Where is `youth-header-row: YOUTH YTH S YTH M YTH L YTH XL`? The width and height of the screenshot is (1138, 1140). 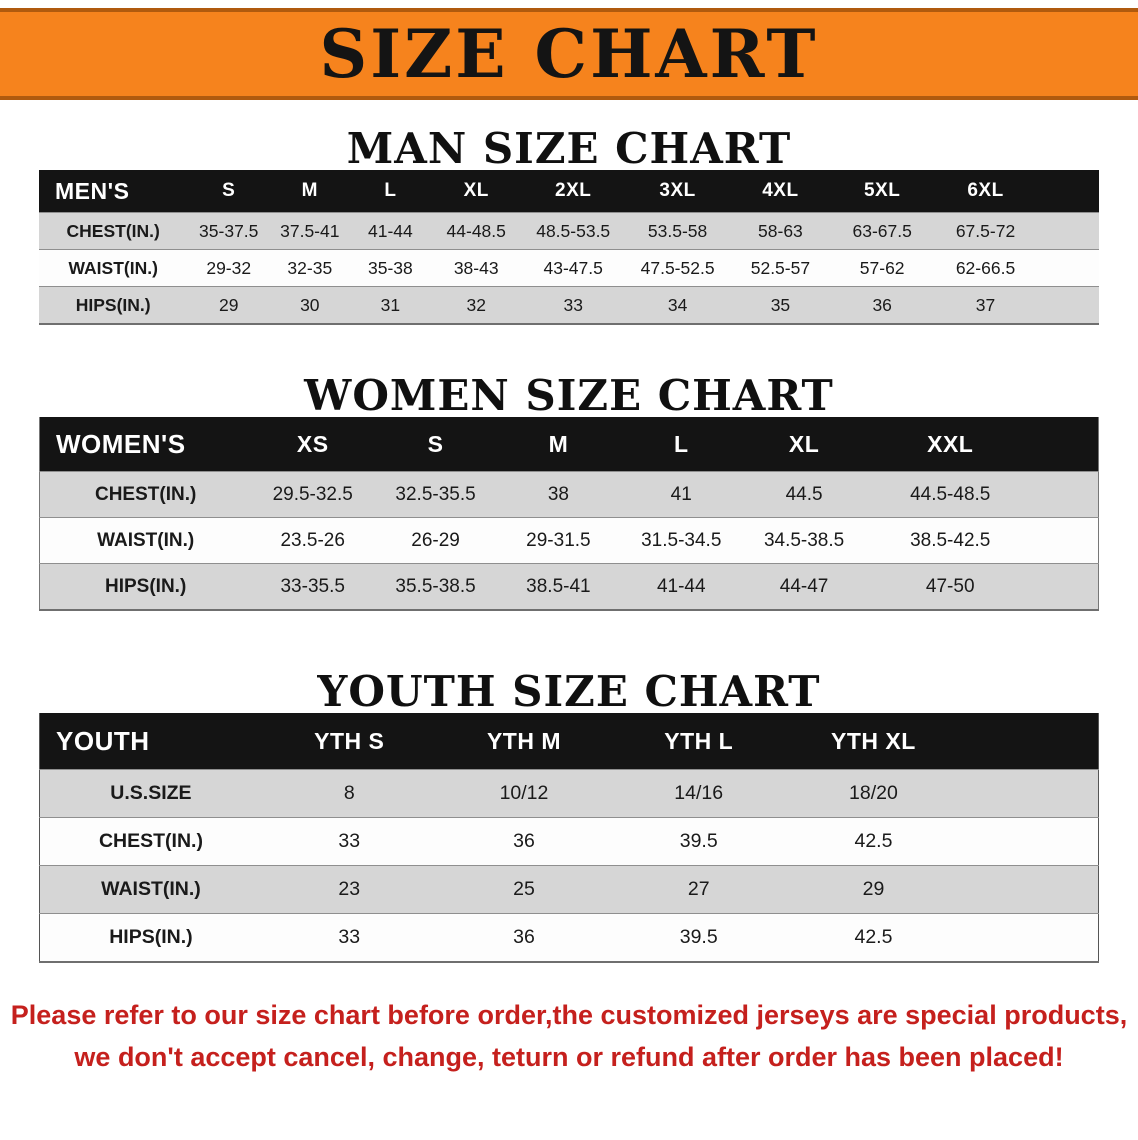
youth-header-row: YOUTH YTH S YTH M YTH L YTH XL is located at coordinates (569, 741).